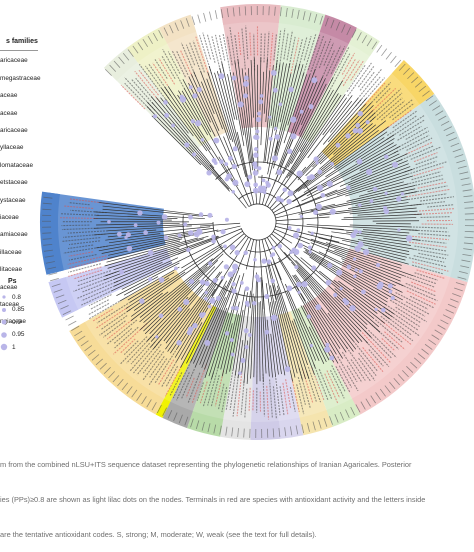  What do you see at coordinates (20, 310) in the screenshot?
I see `pp-legend-item: 0.85` at bounding box center [20, 310].